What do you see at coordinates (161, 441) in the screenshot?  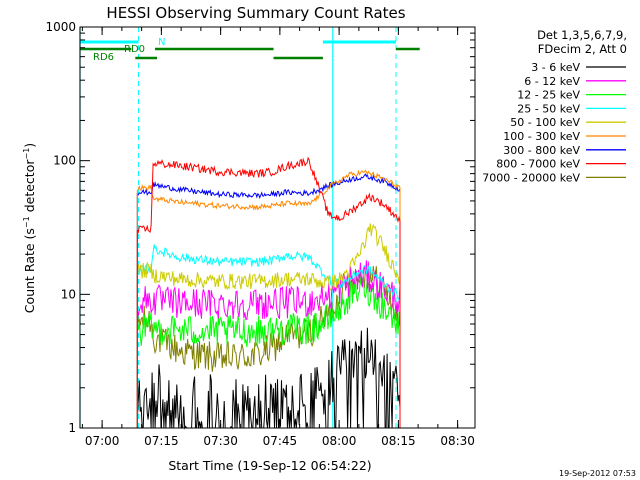 I see `x-tick-label: 07:15` at bounding box center [161, 441].